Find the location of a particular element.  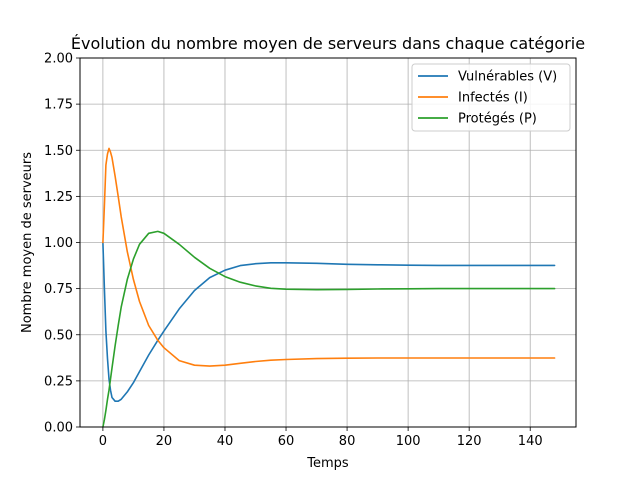

legend-label-0: Vulnérables (V) is located at coordinates (507, 77).